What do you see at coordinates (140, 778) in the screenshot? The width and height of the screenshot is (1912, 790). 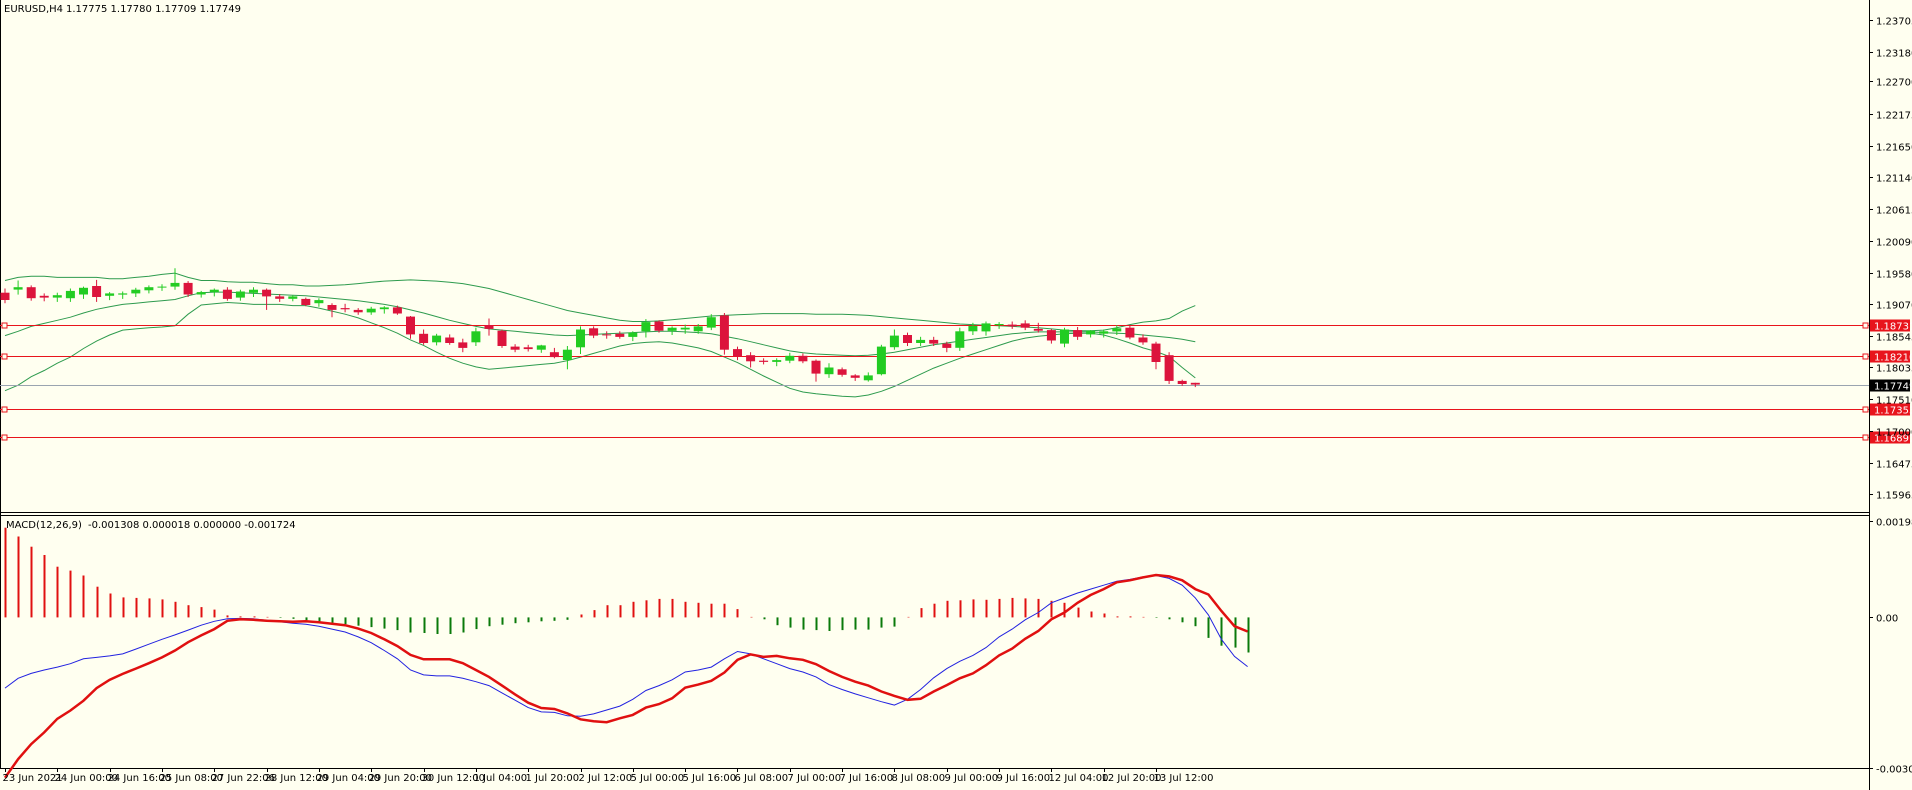 I see `time-axis-label: 24 Jun 16:00` at bounding box center [140, 778].